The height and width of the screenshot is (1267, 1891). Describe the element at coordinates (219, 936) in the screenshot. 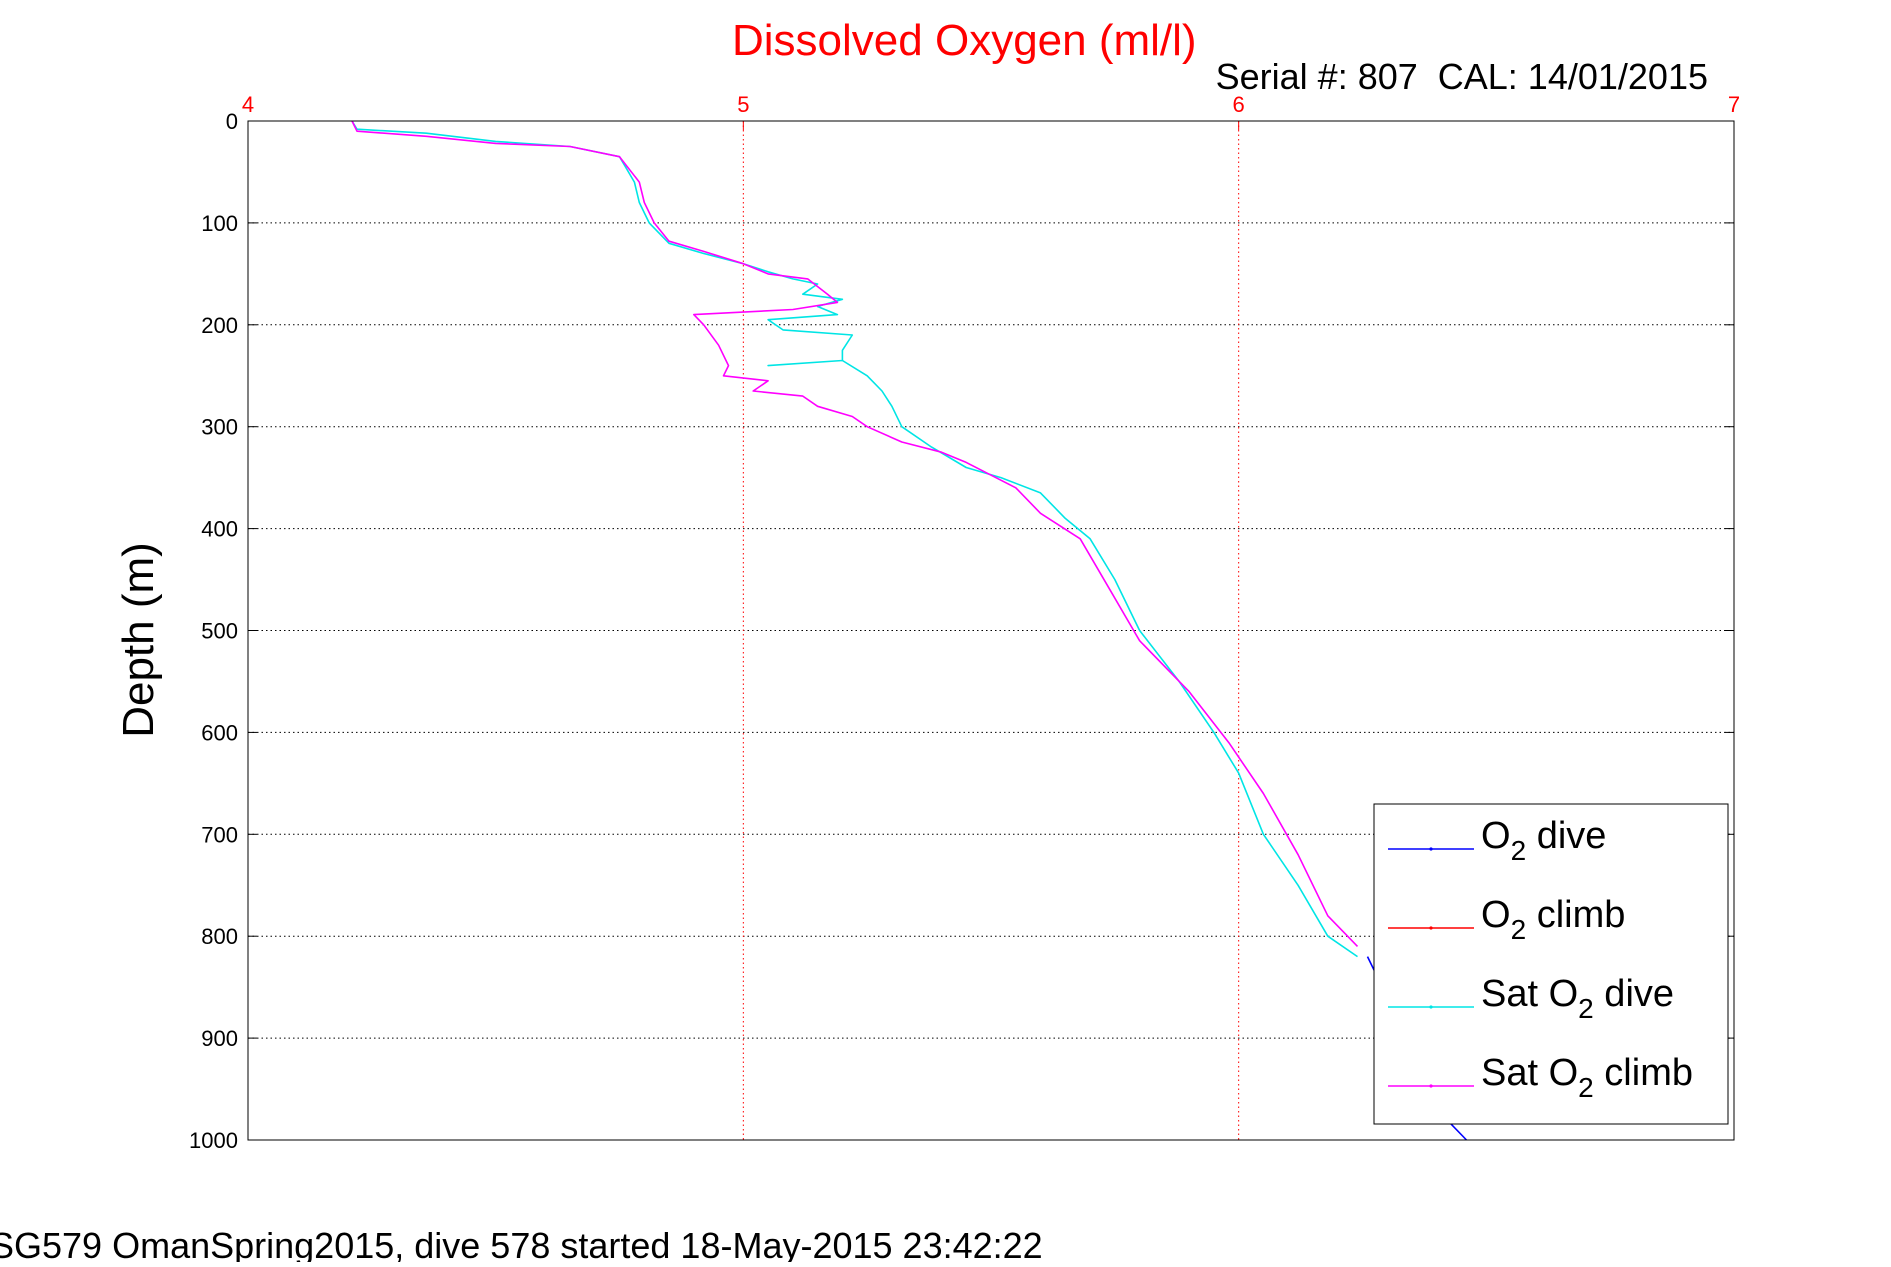

I see `y-tick-label: 800` at that location.